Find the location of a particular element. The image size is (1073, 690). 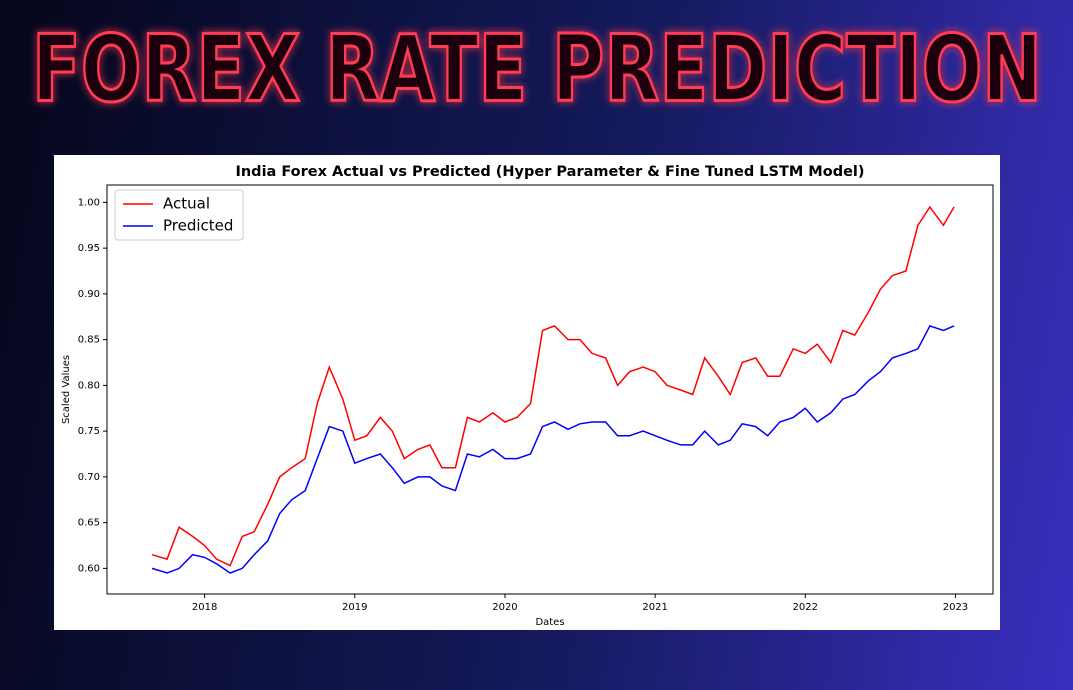

x-tick-label: 2022 is located at coordinates (805, 607).